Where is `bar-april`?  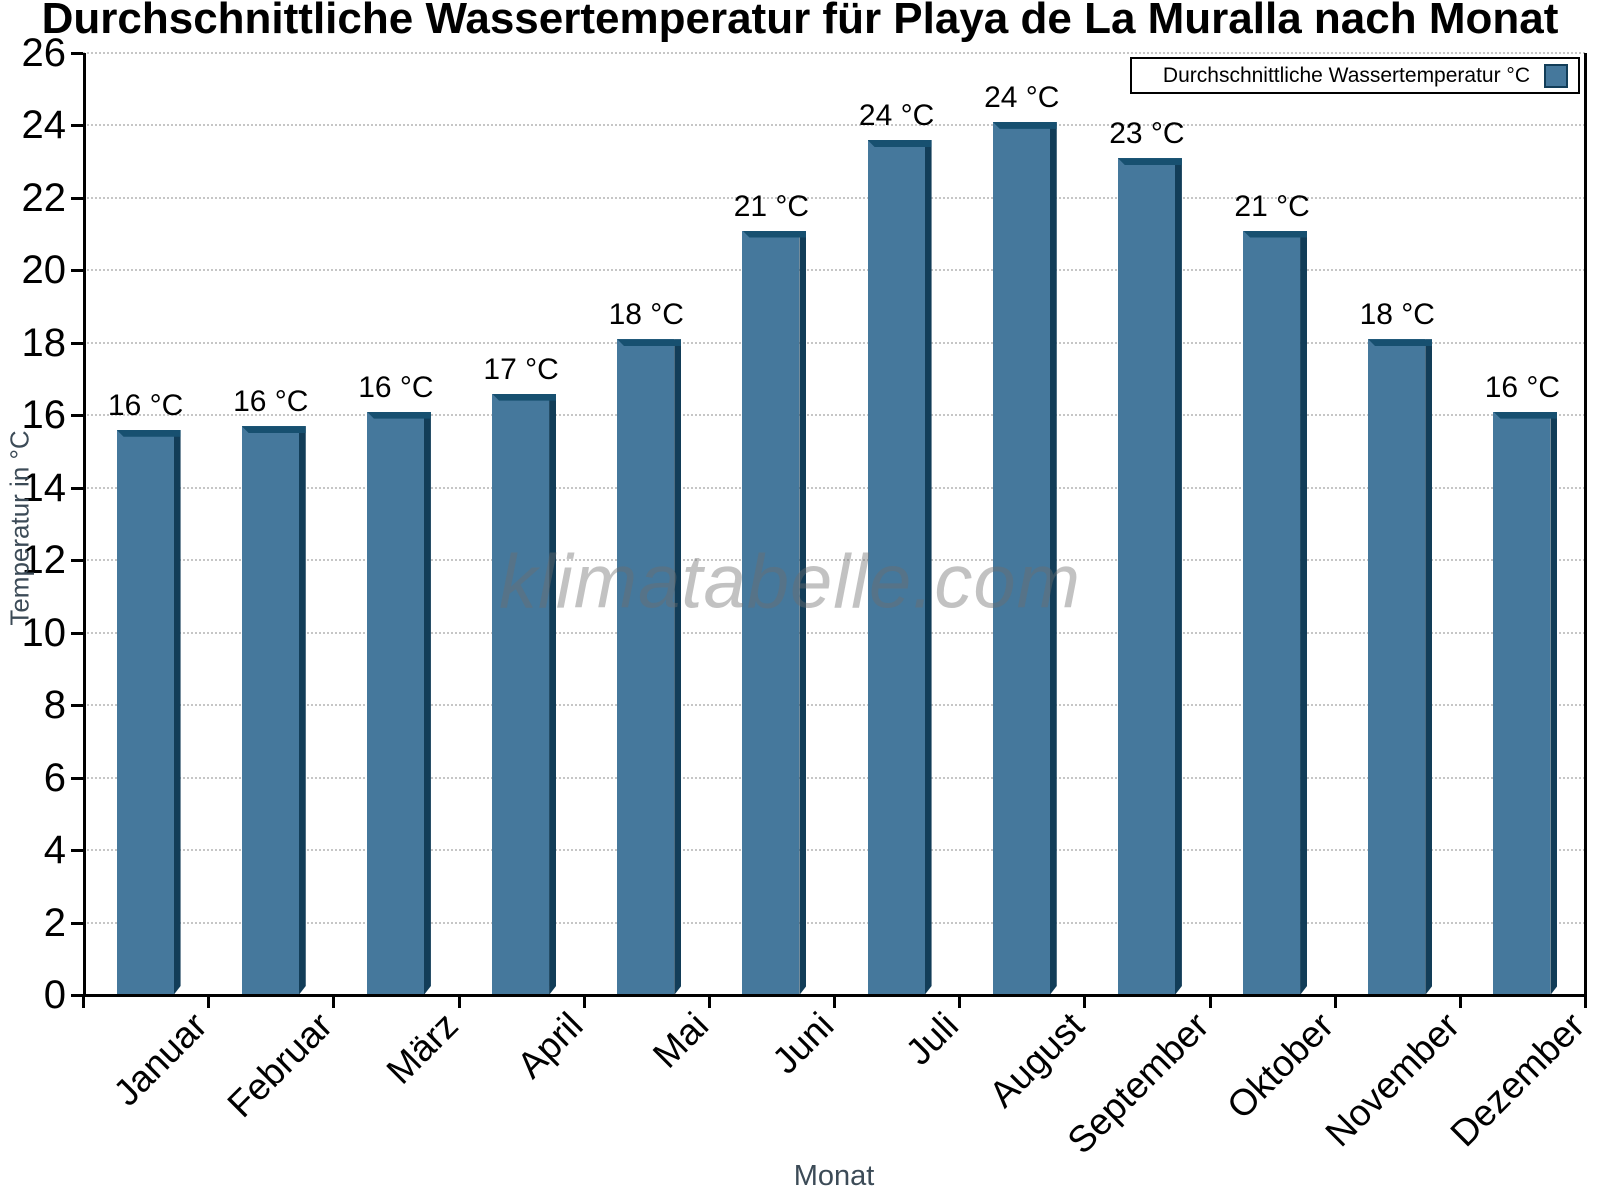
bar-april is located at coordinates (524, 694).